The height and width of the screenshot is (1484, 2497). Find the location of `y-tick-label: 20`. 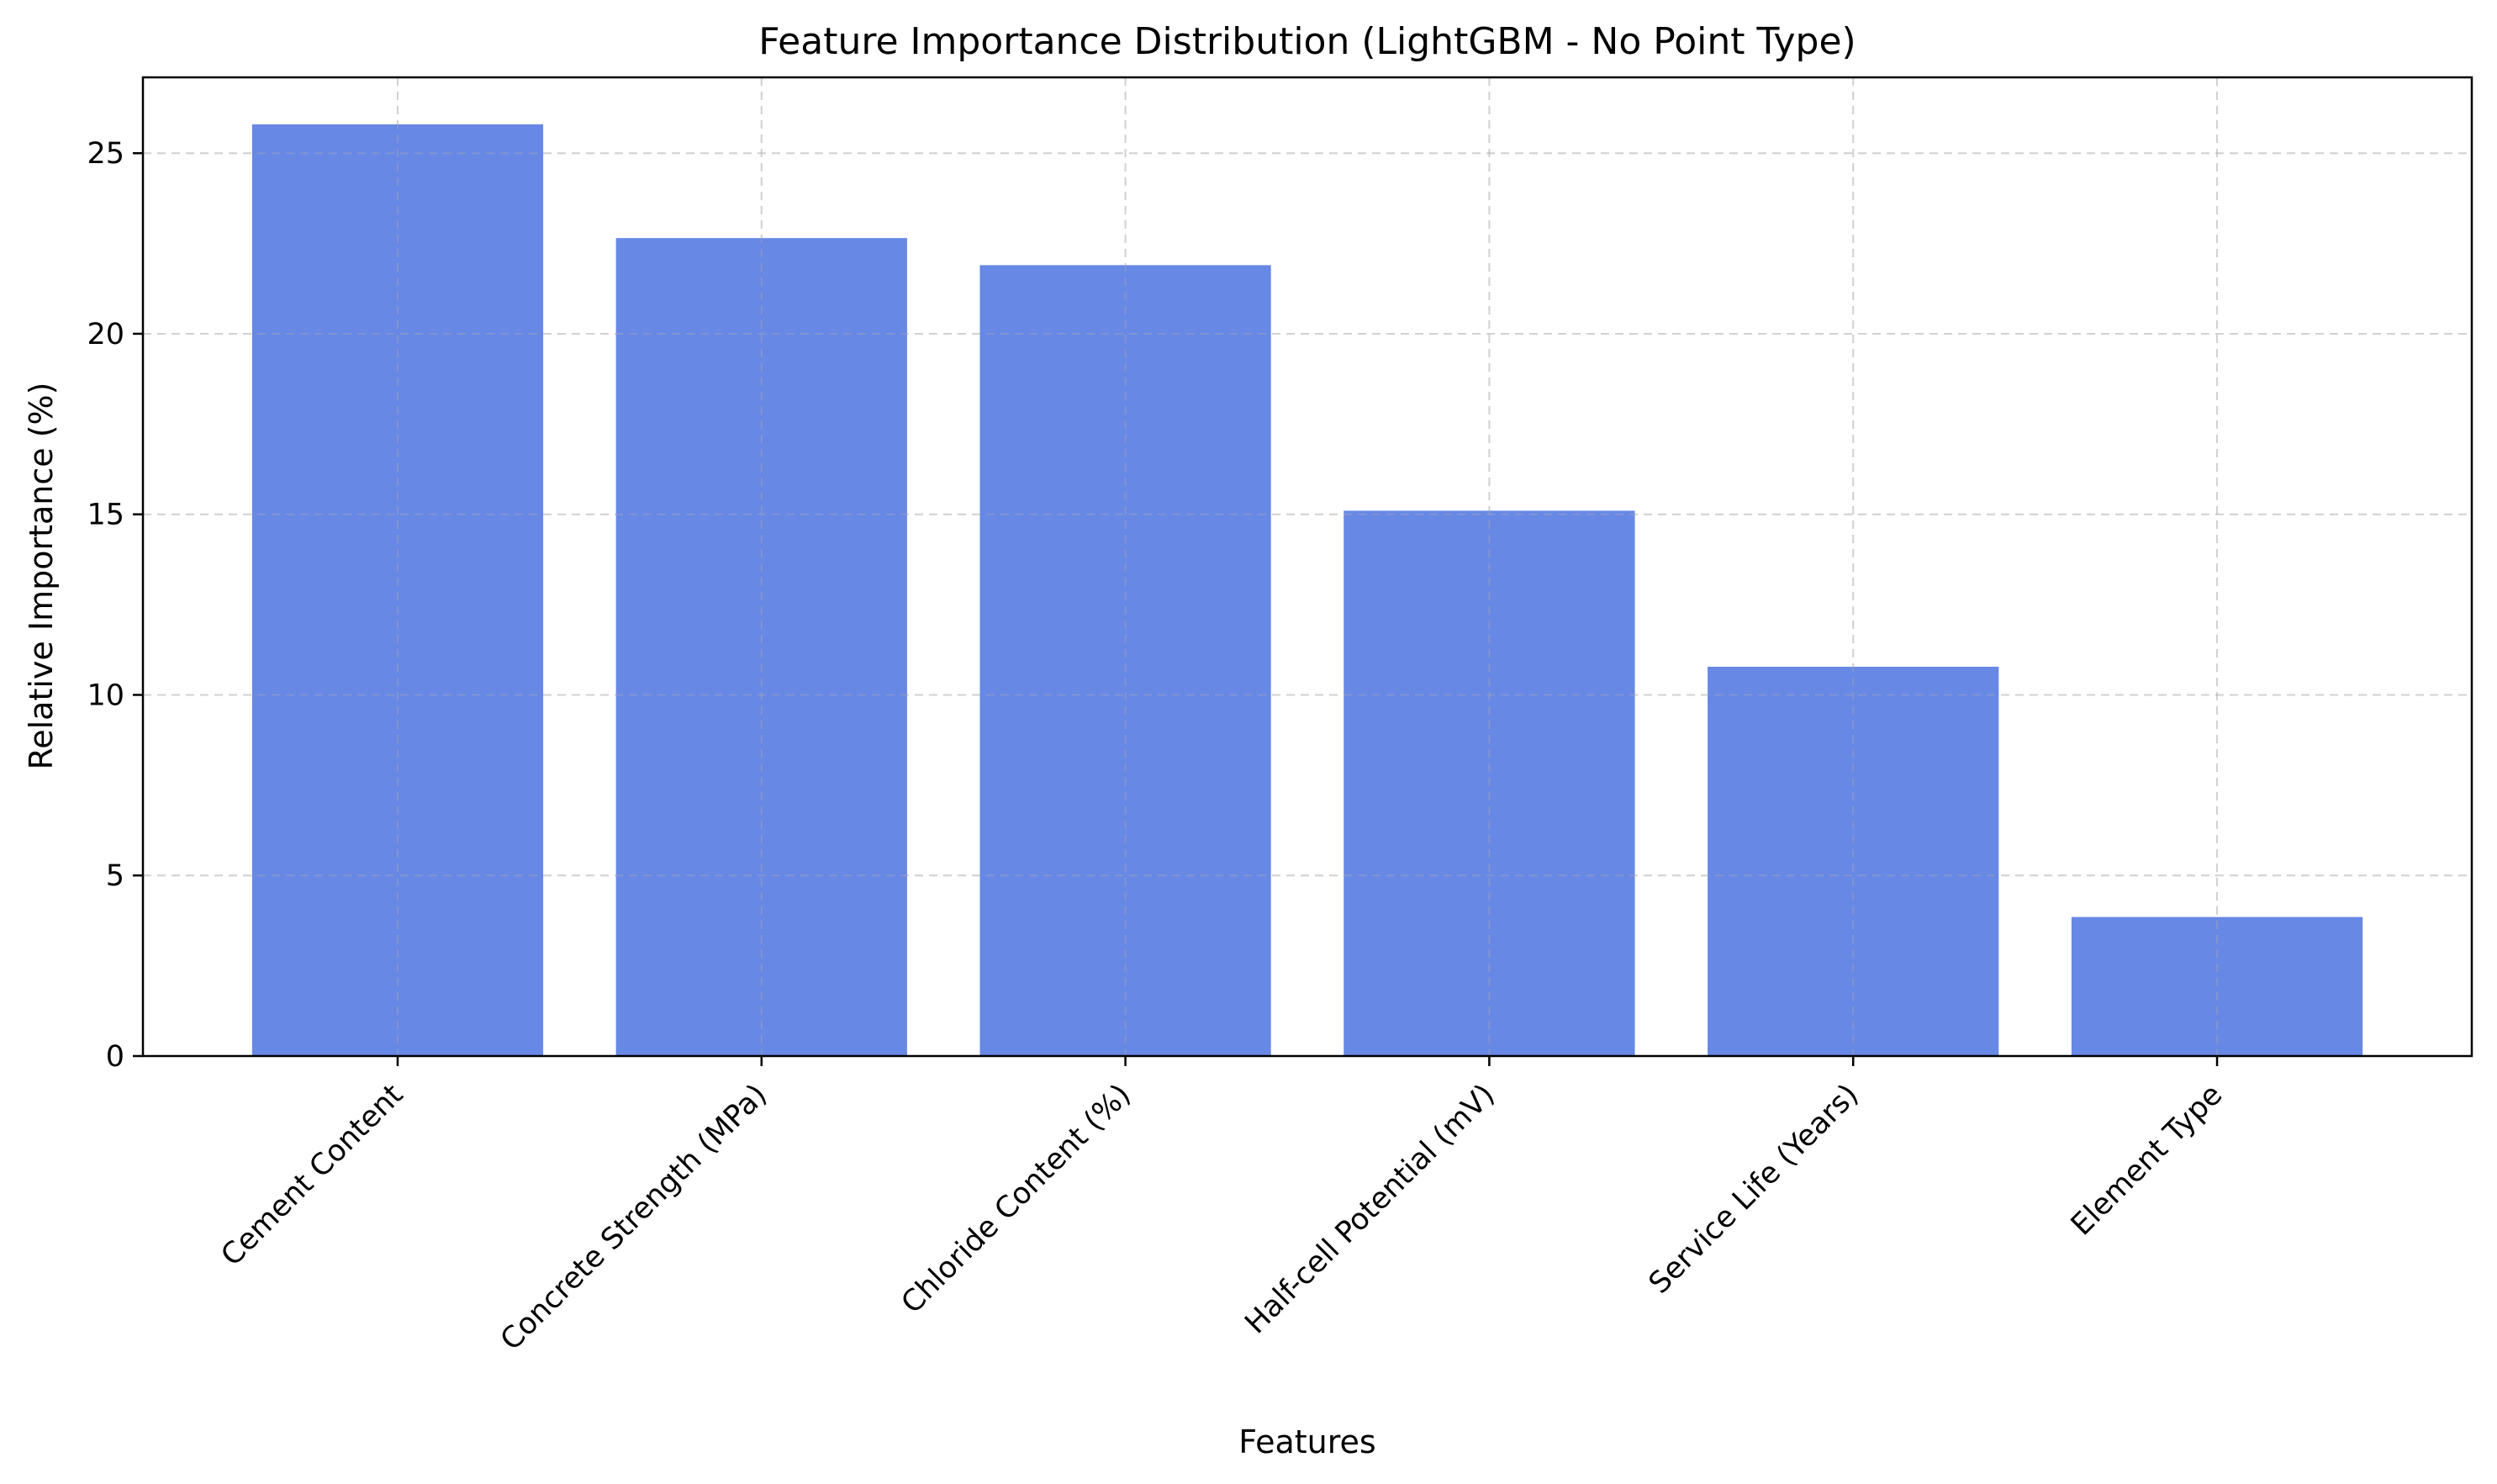

y-tick-label: 20 is located at coordinates (105, 334).